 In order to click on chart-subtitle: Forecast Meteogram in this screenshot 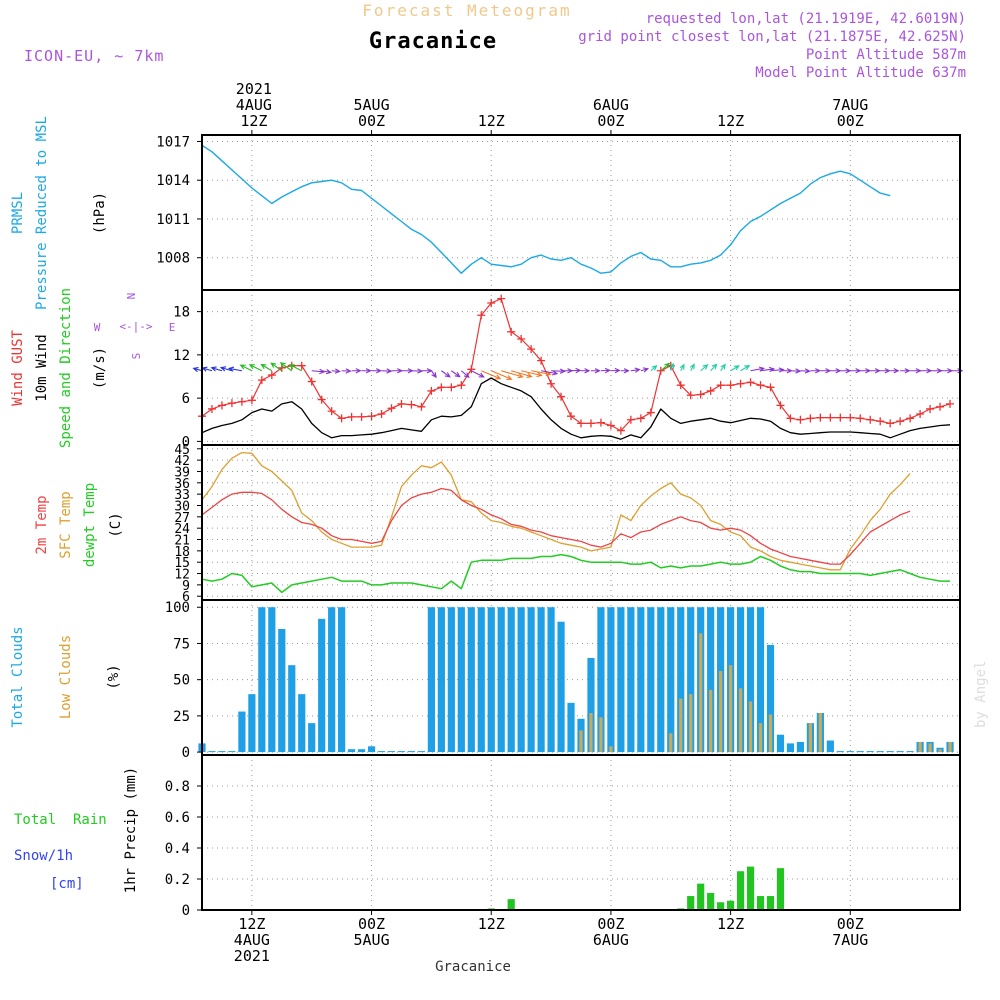, I will do `click(466, 10)`.